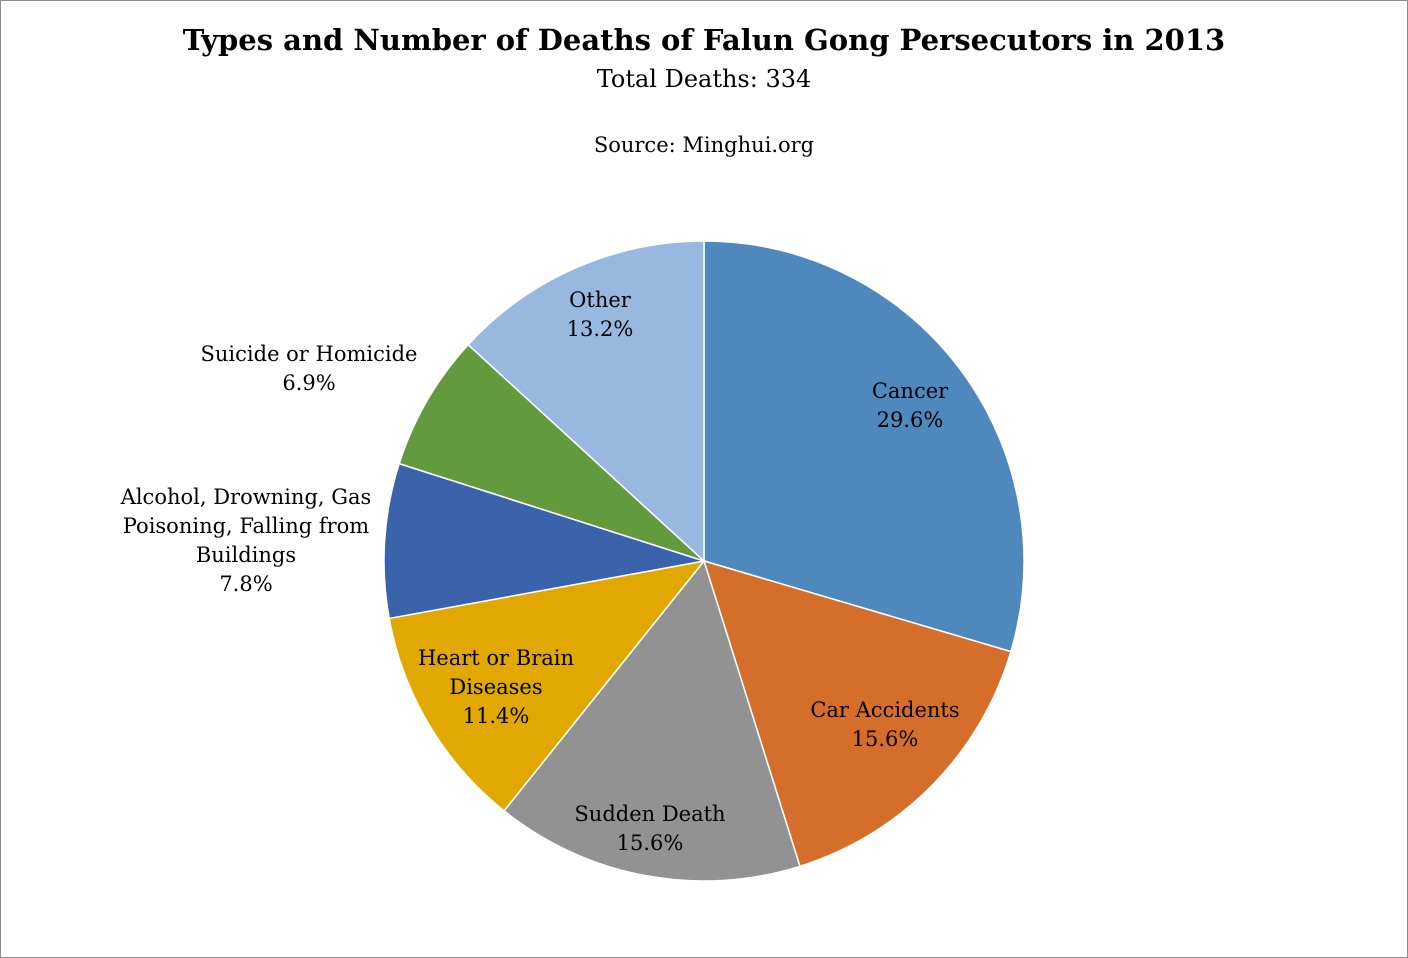 Image resolution: width=1408 pixels, height=958 pixels. Describe the element at coordinates (600, 314) in the screenshot. I see `slice-label-other: Other 13.2%` at that location.